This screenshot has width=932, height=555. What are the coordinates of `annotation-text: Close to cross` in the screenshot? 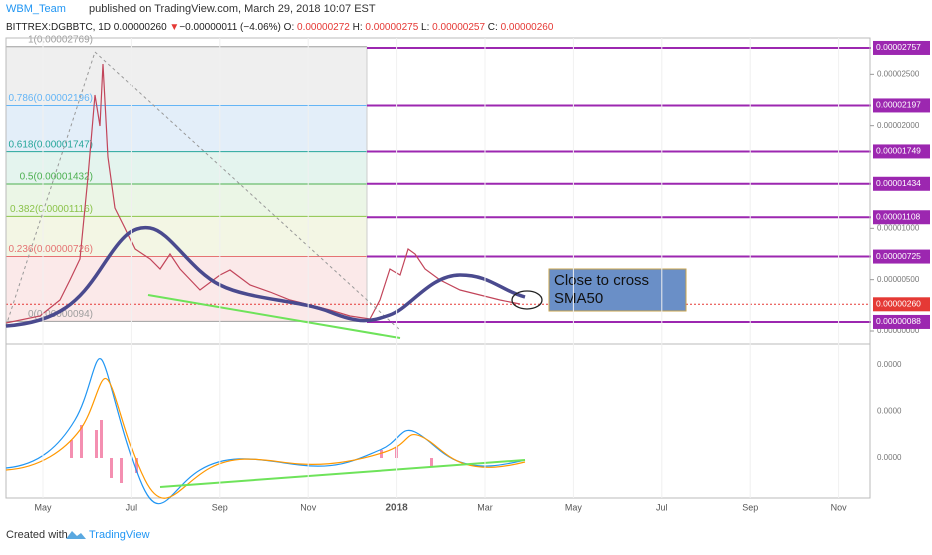 It's located at (601, 280).